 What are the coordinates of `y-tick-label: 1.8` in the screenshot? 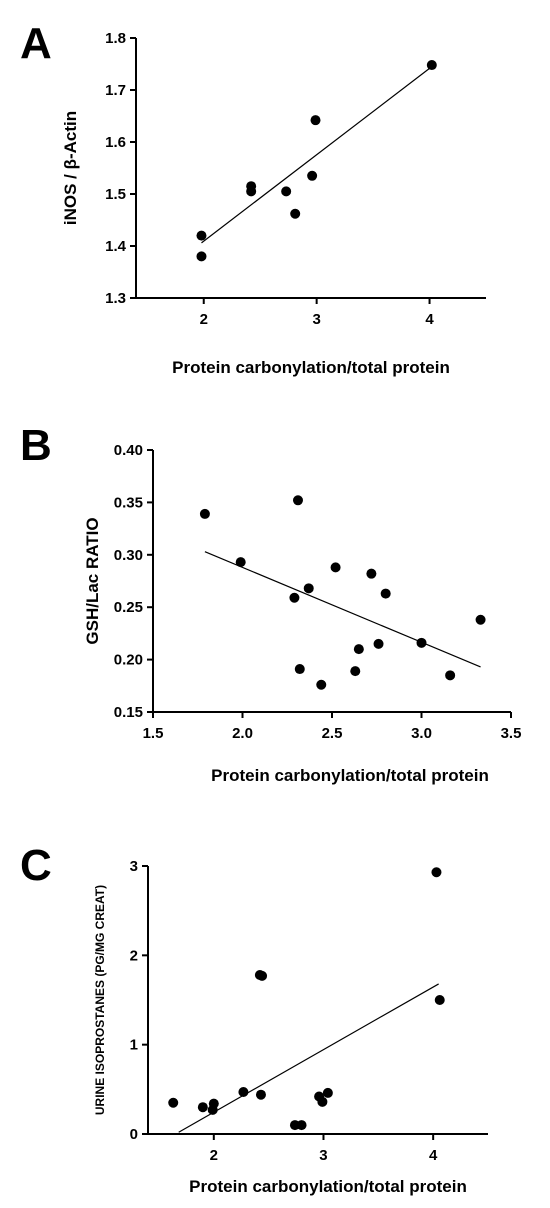 It's located at (115, 38).